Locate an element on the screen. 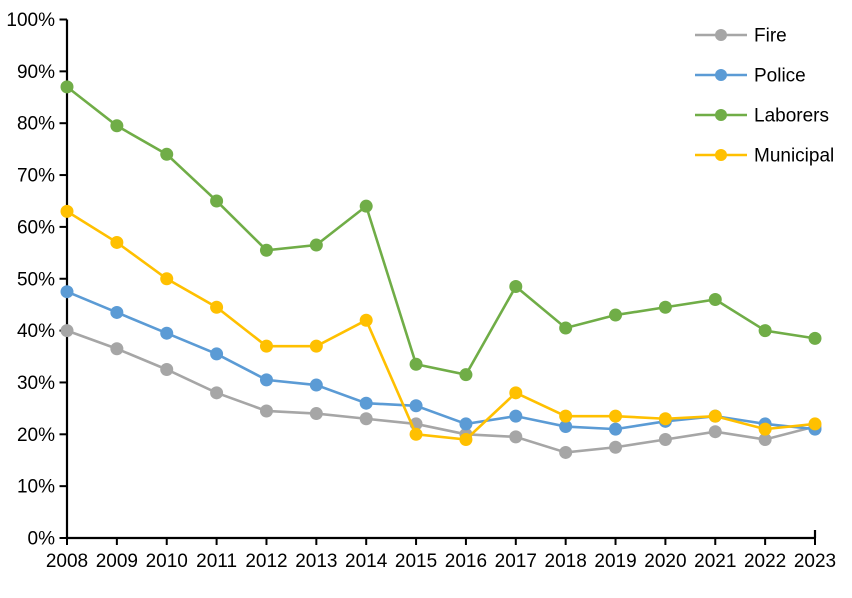  x-tick-label: 2015 is located at coordinates (416, 561).